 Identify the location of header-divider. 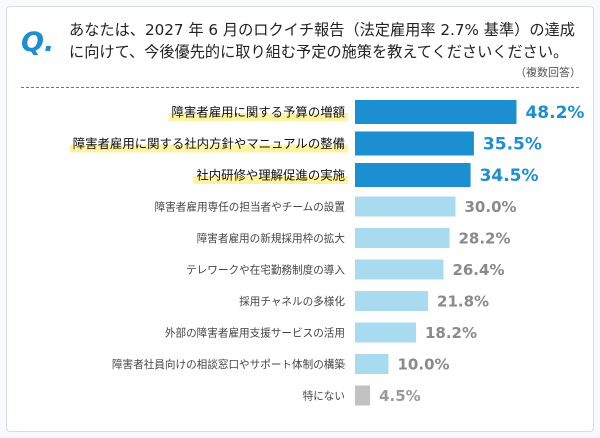
(300, 87).